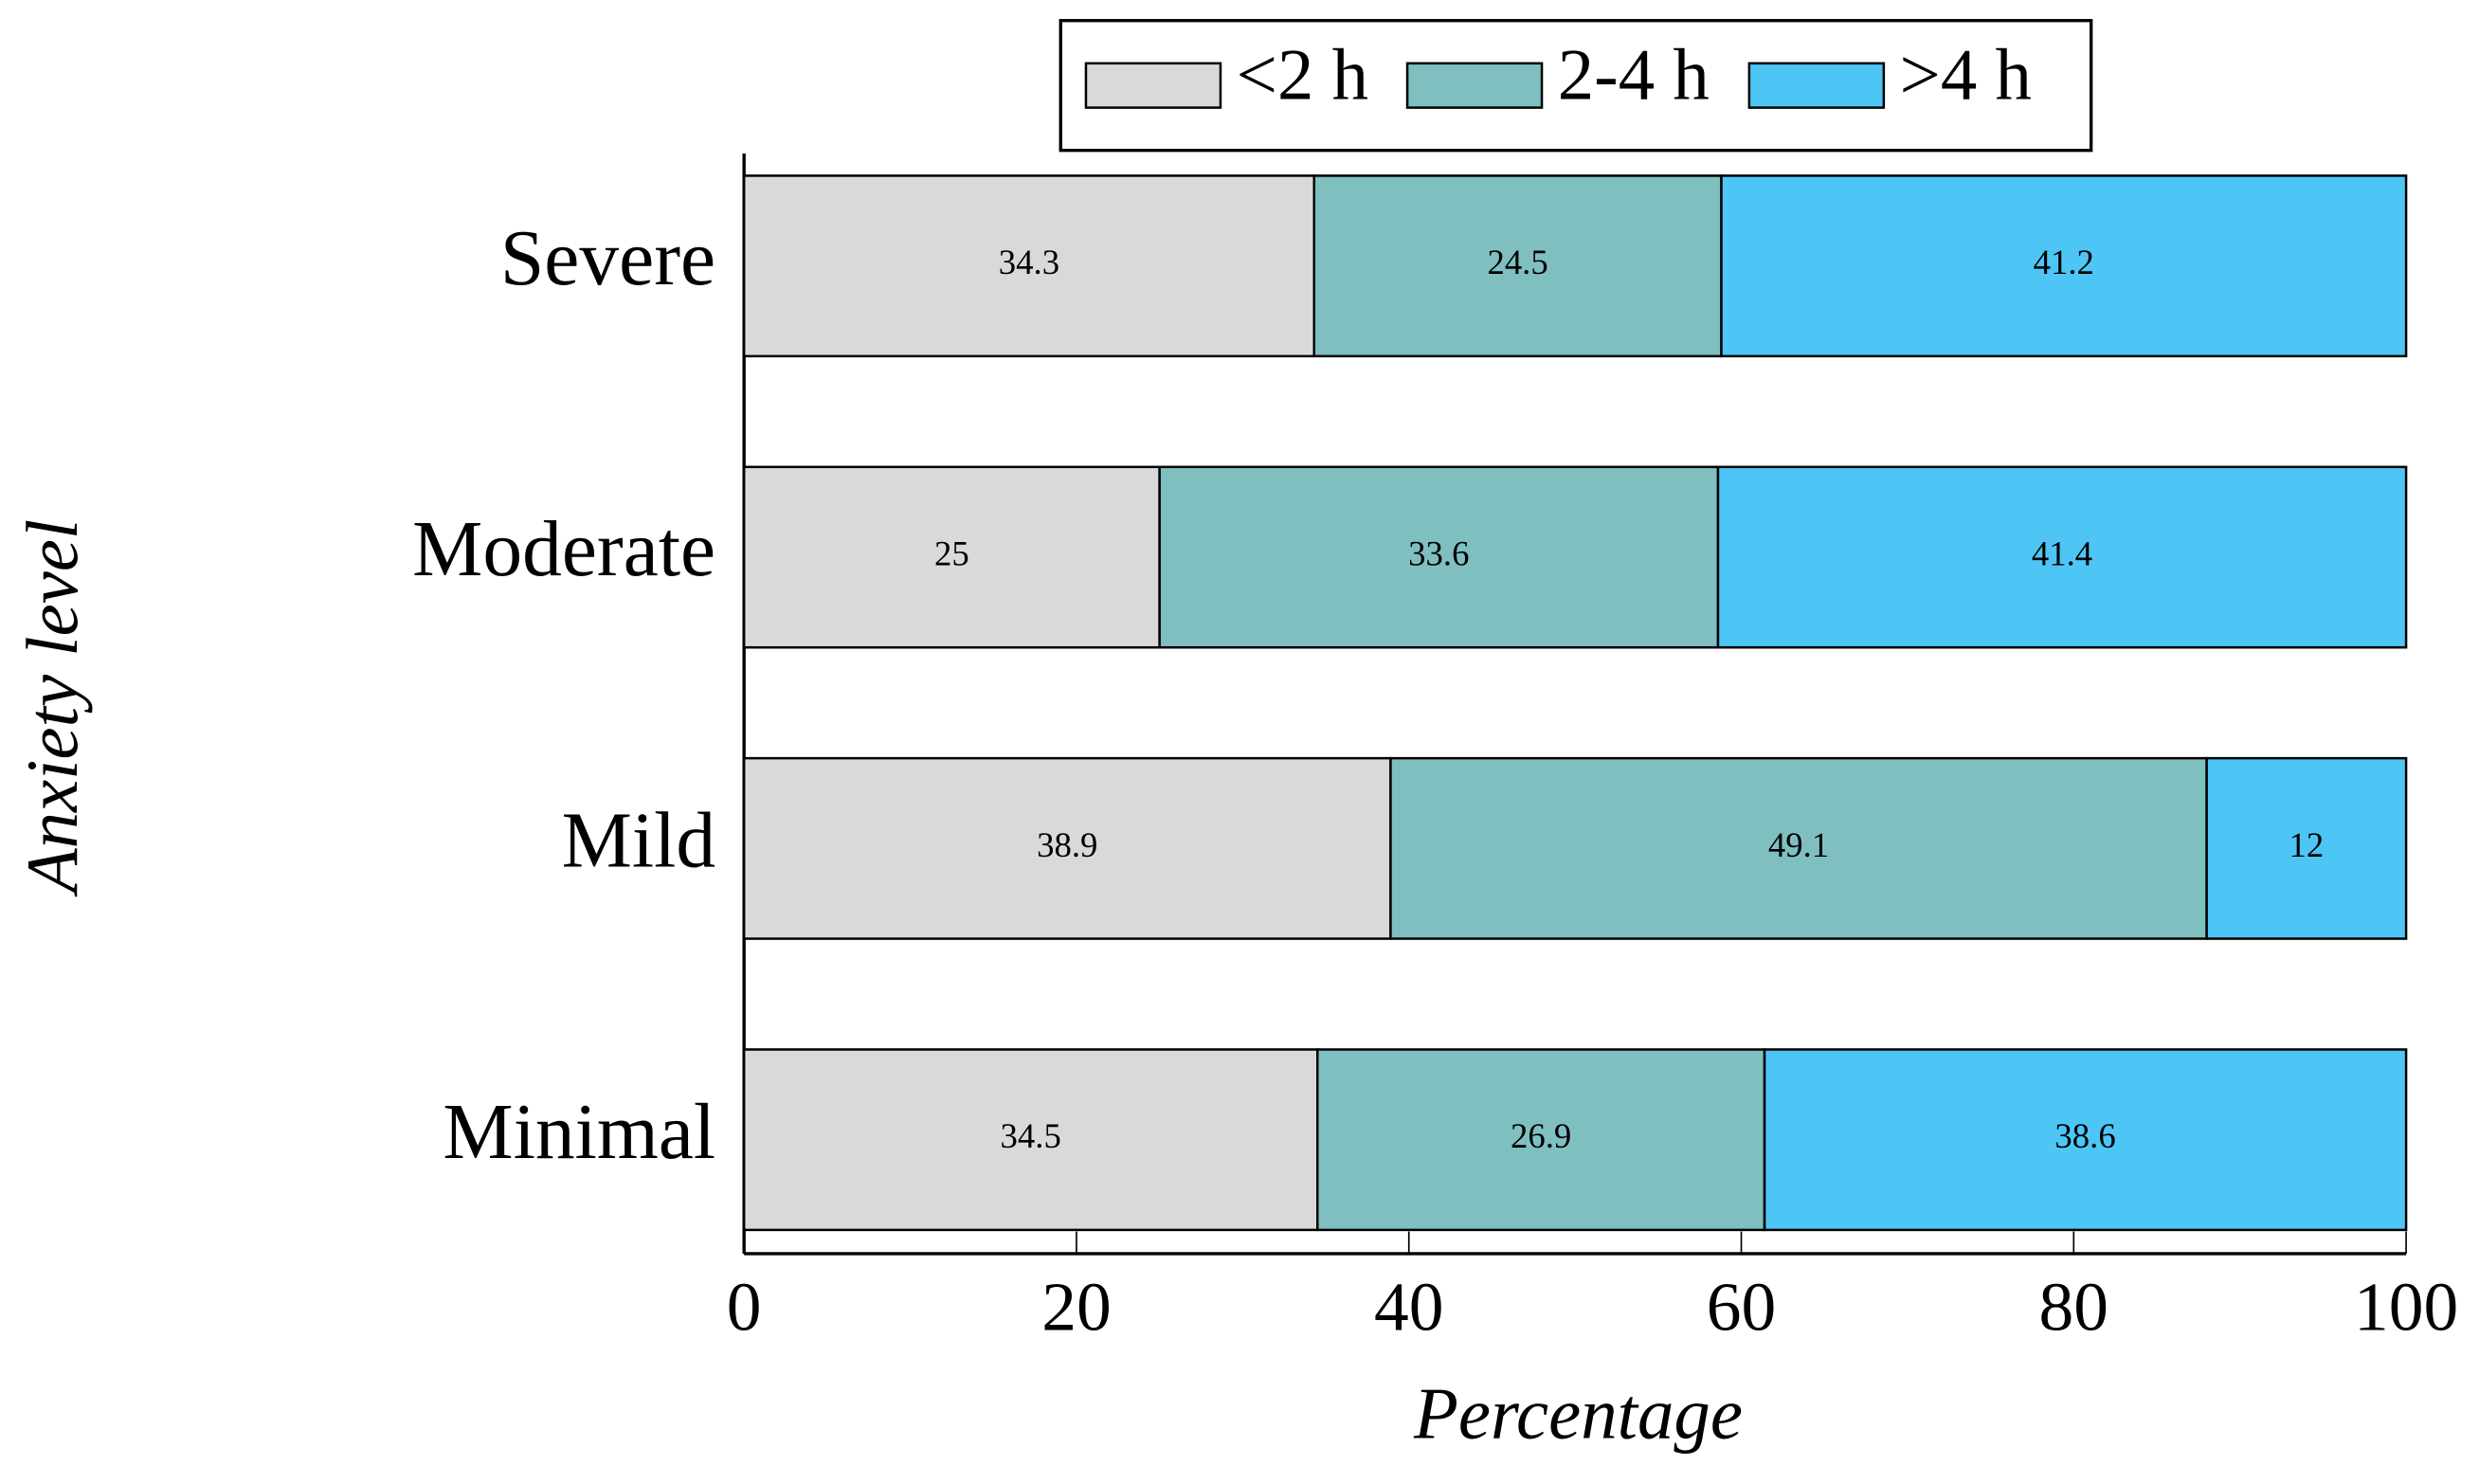 This screenshot has width=2479, height=1484. Describe the element at coordinates (1541, 1135) in the screenshot. I see `value-label: 26.9` at that location.